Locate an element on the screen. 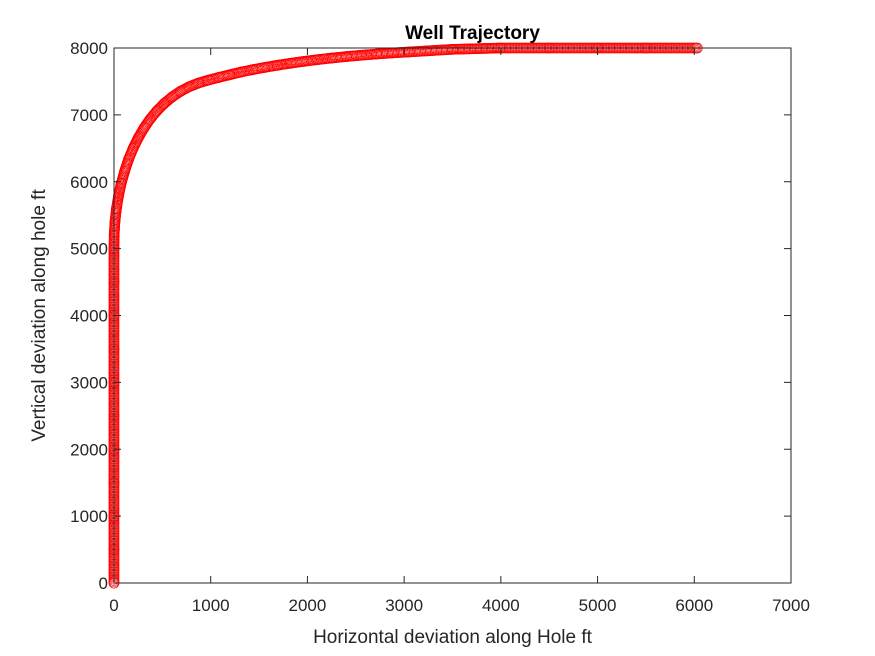  y-tick-label: 6000 is located at coordinates (89, 182).